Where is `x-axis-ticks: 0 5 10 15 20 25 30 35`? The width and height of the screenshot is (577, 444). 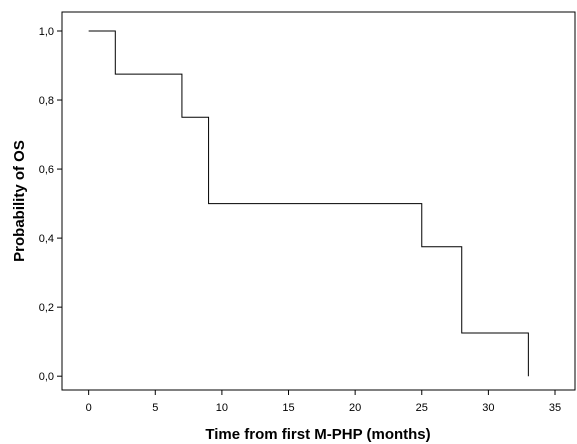
x-axis-ticks: 0 5 10 15 20 25 30 35 is located at coordinates (323, 402).